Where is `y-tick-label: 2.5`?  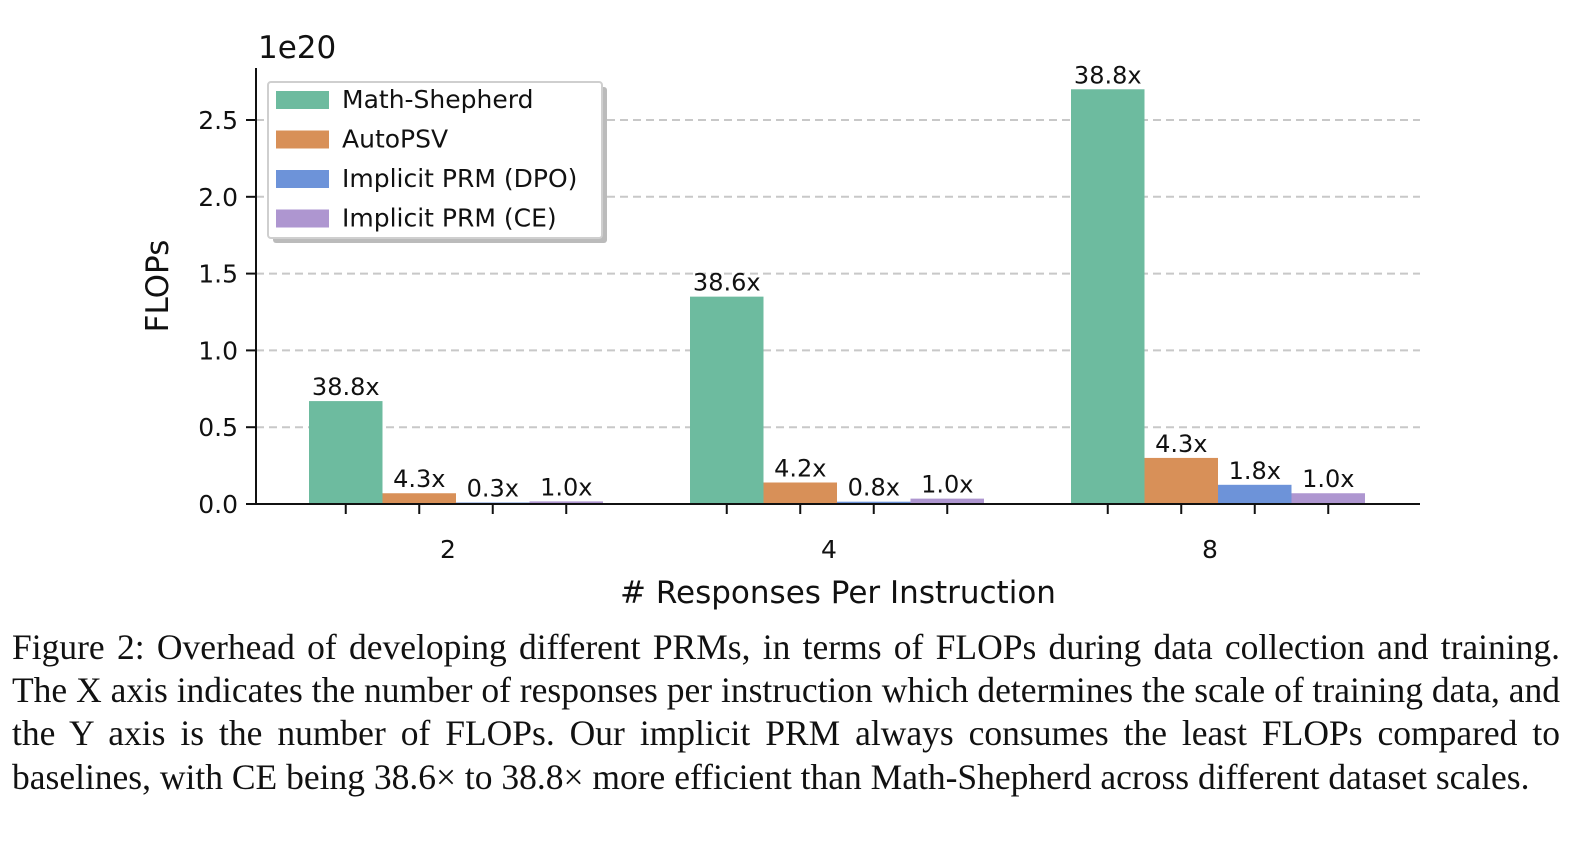
y-tick-label: 2.5 is located at coordinates (218, 120).